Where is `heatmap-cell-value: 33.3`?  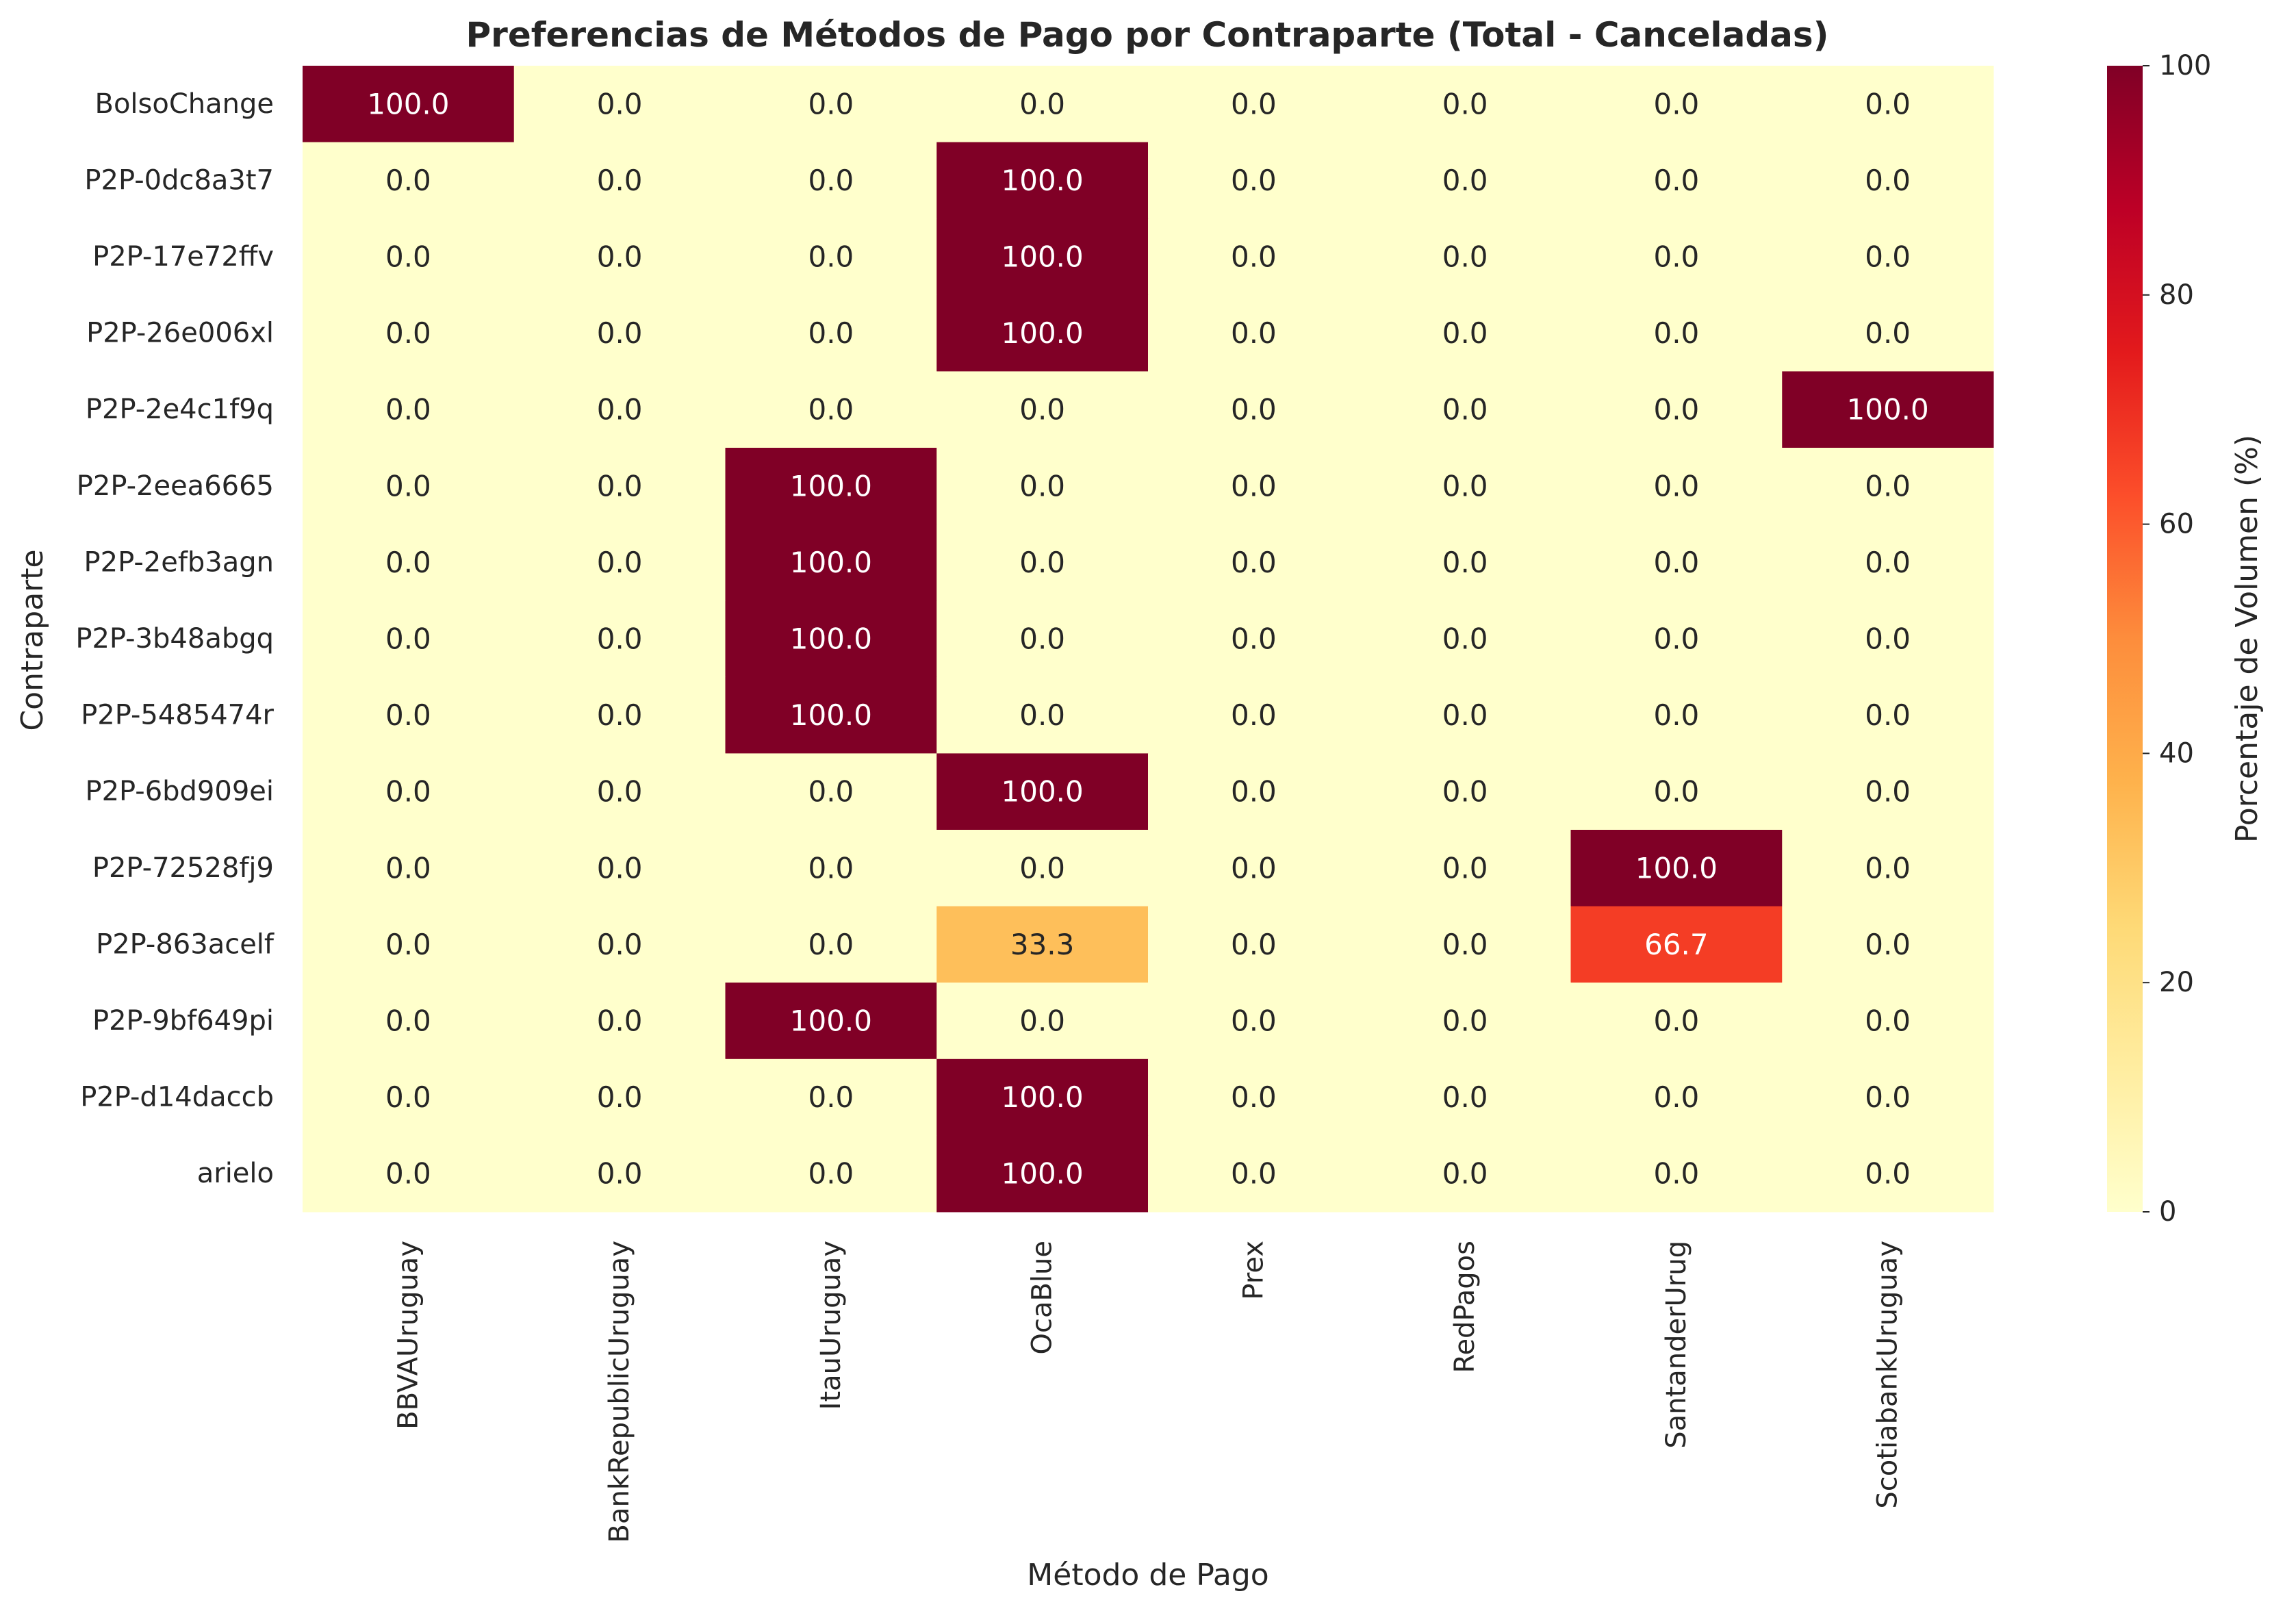
heatmap-cell-value: 33.3 is located at coordinates (1042, 944).